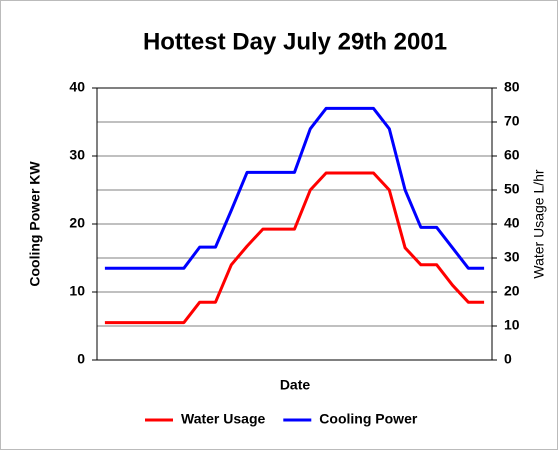 Image resolution: width=558 pixels, height=450 pixels. I want to click on legend-label: Water Usage, so click(223, 419).